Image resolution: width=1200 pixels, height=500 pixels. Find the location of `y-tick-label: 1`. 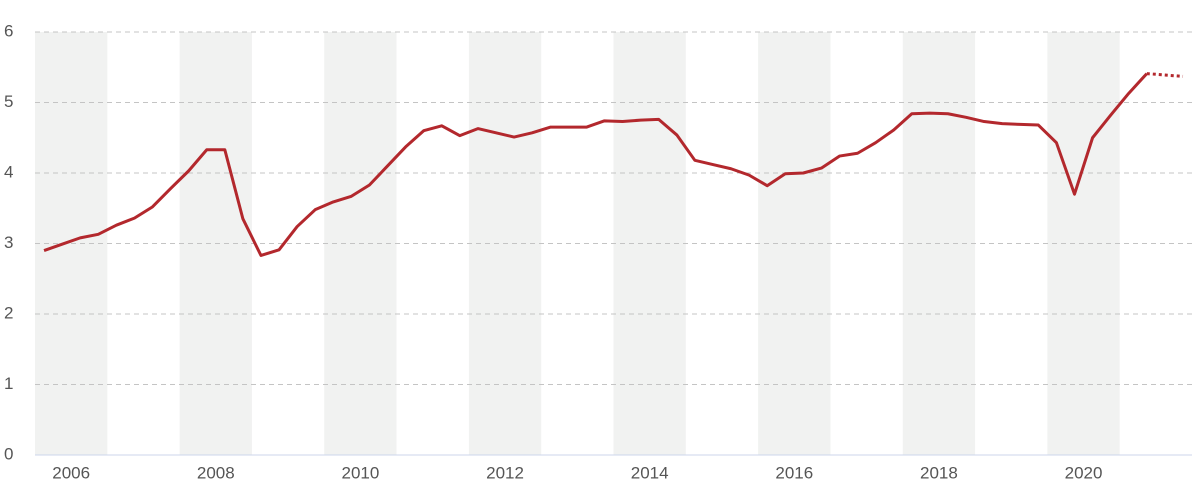

y-tick-label: 1 is located at coordinates (8, 383).